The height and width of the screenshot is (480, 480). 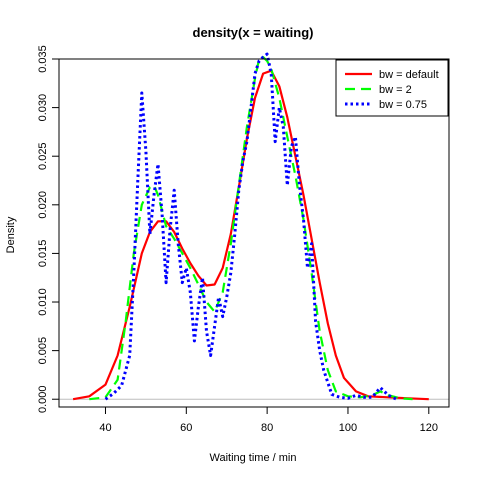 What do you see at coordinates (43, 59) in the screenshot?
I see `y-tick-label: 0.035` at bounding box center [43, 59].